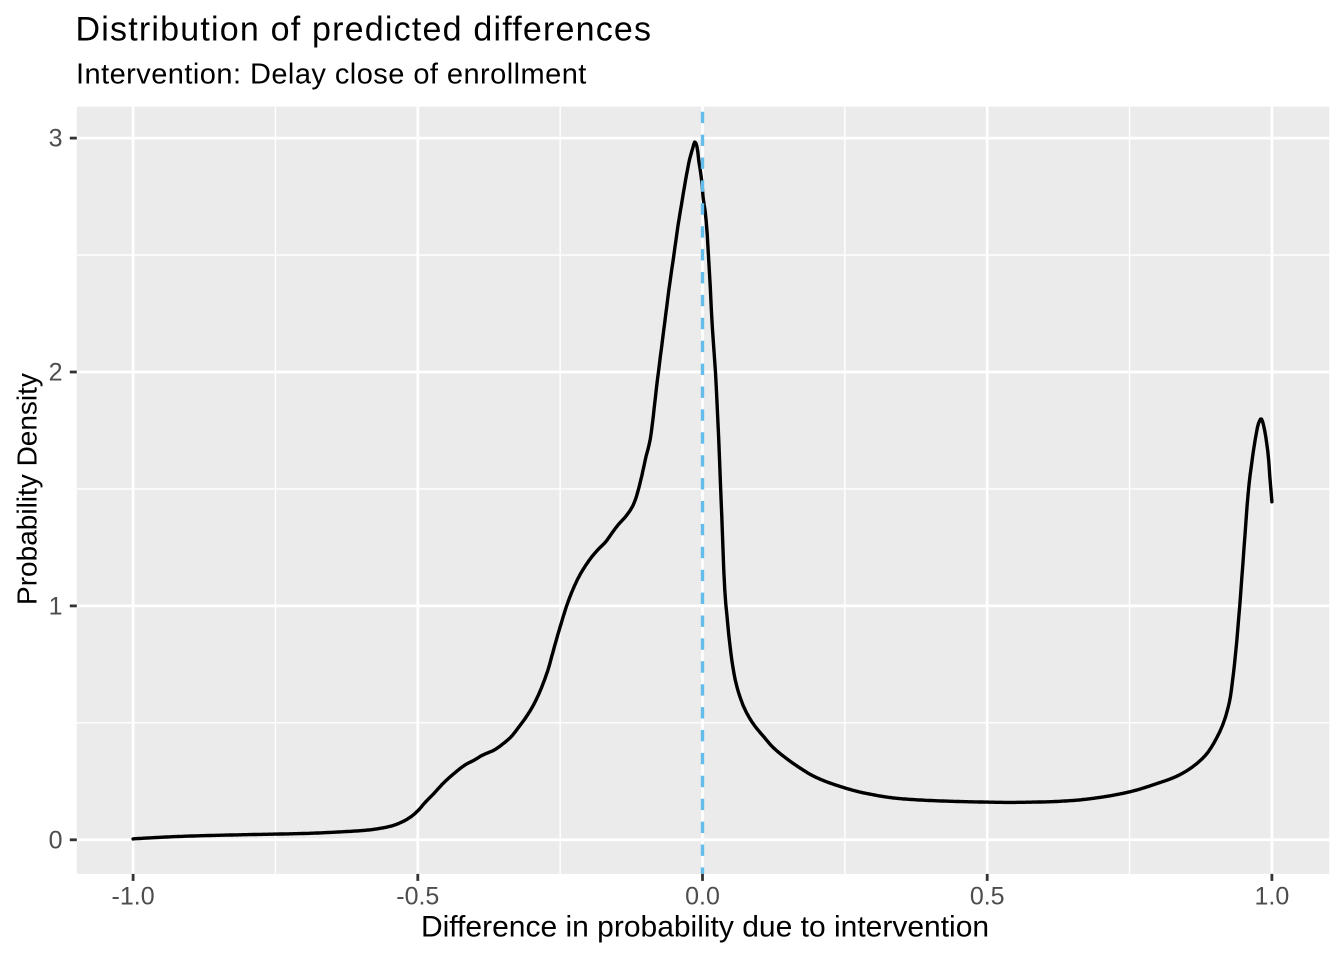 The image size is (1344, 960). What do you see at coordinates (27, 489) in the screenshot?
I see `svg-text: Probability Density` at bounding box center [27, 489].